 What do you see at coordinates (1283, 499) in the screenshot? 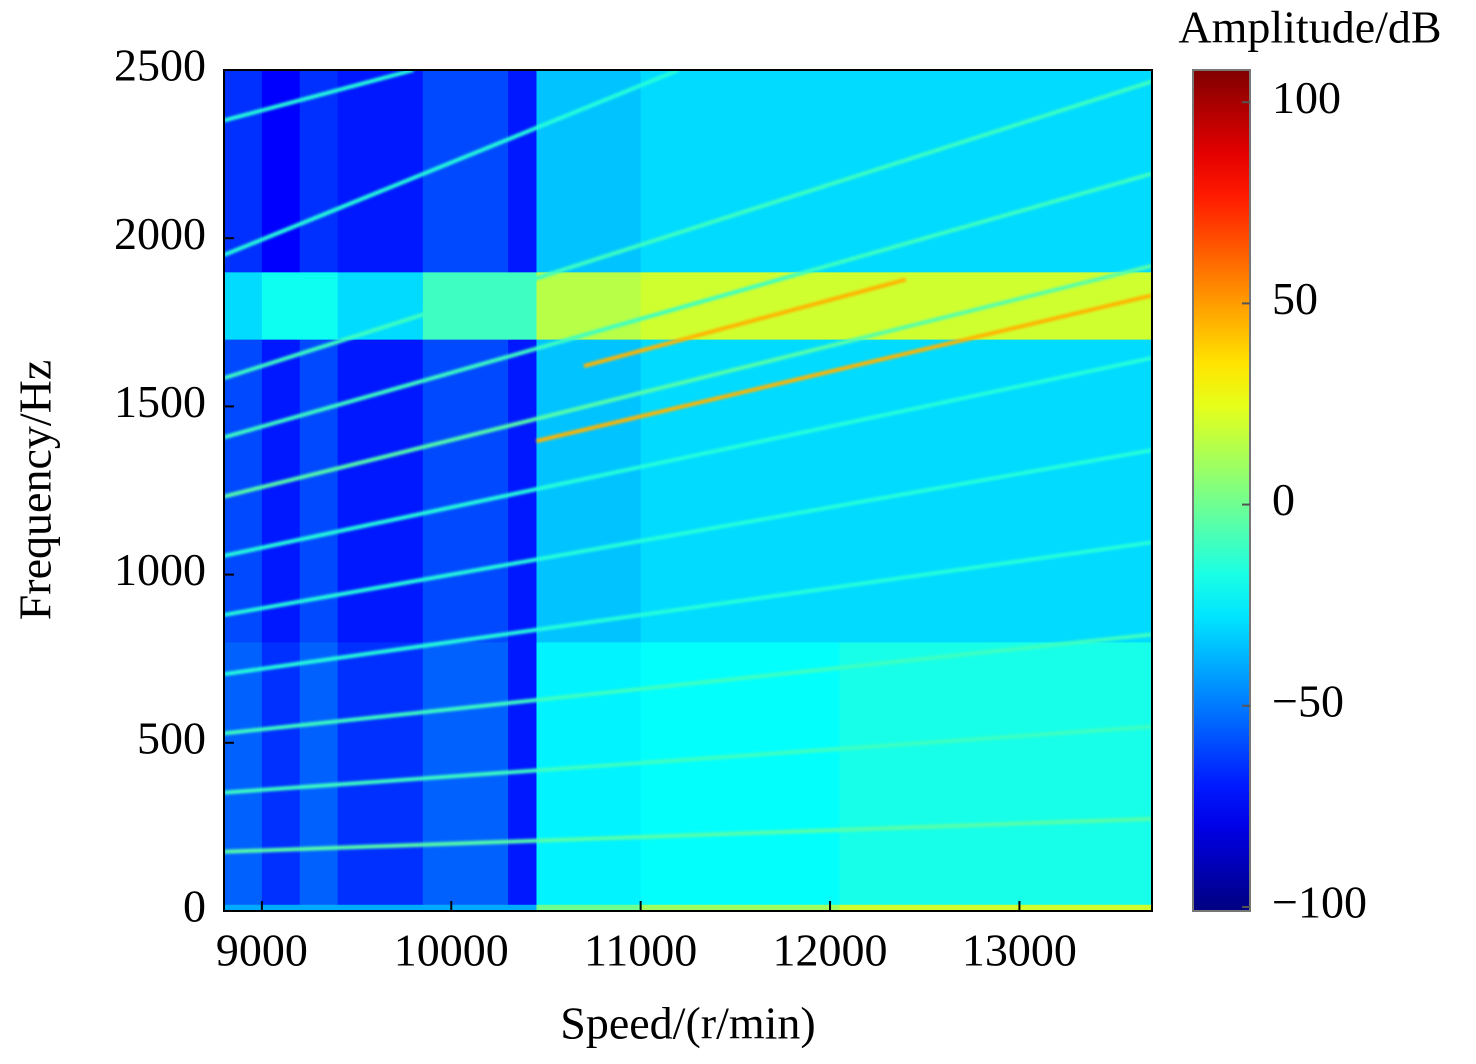
I see `colorbar-tick-label: 0` at bounding box center [1283, 499].